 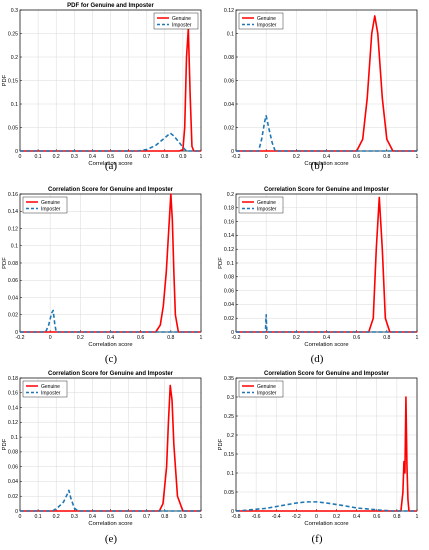 I want to click on x-tick-label: -0.6, so click(x=256, y=517).